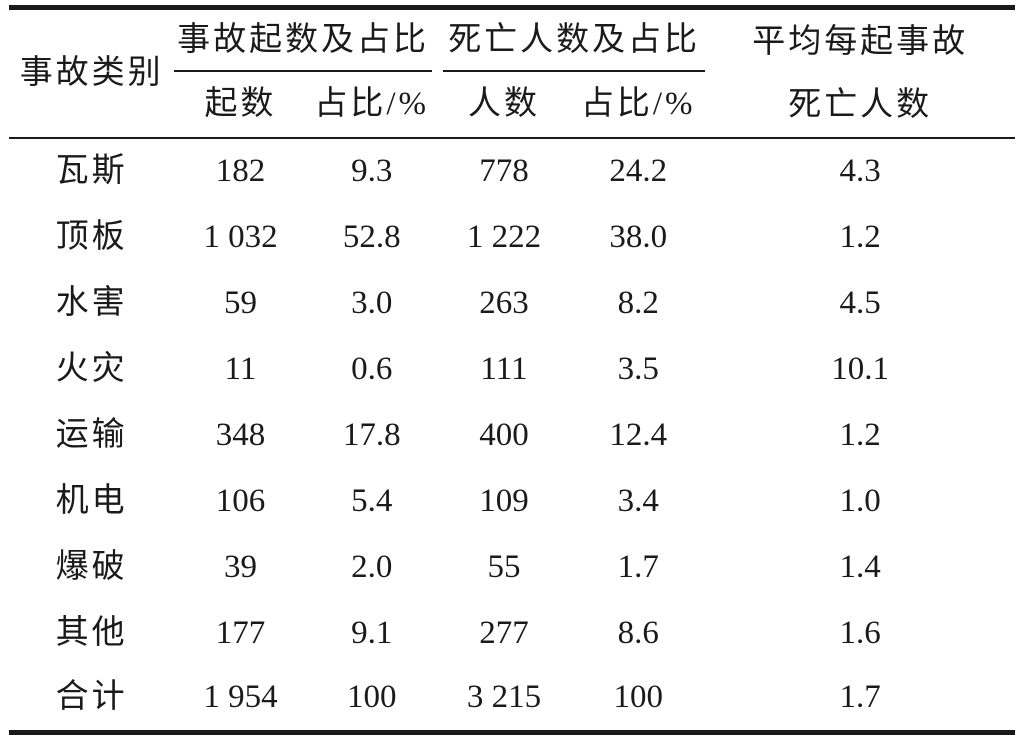 Image resolution: width=1024 pixels, height=752 pixels. Describe the element at coordinates (504, 368) in the screenshot. I see `cell-deaths: 111` at that location.